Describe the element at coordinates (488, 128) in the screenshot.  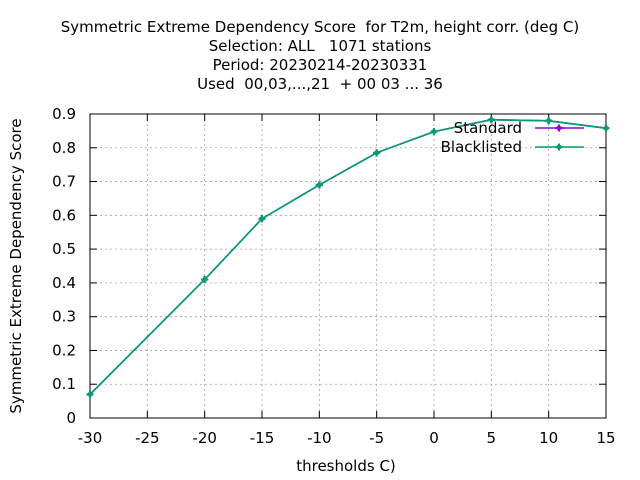
I see `legend-label: Standard` at that location.